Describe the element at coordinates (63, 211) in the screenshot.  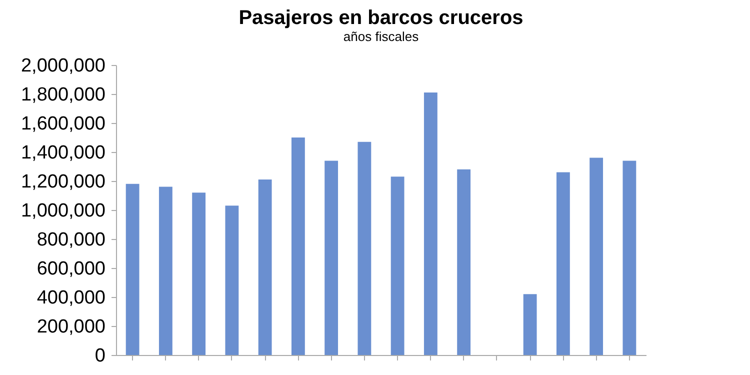
I see `y-tick-label: 1,000,000` at that location.